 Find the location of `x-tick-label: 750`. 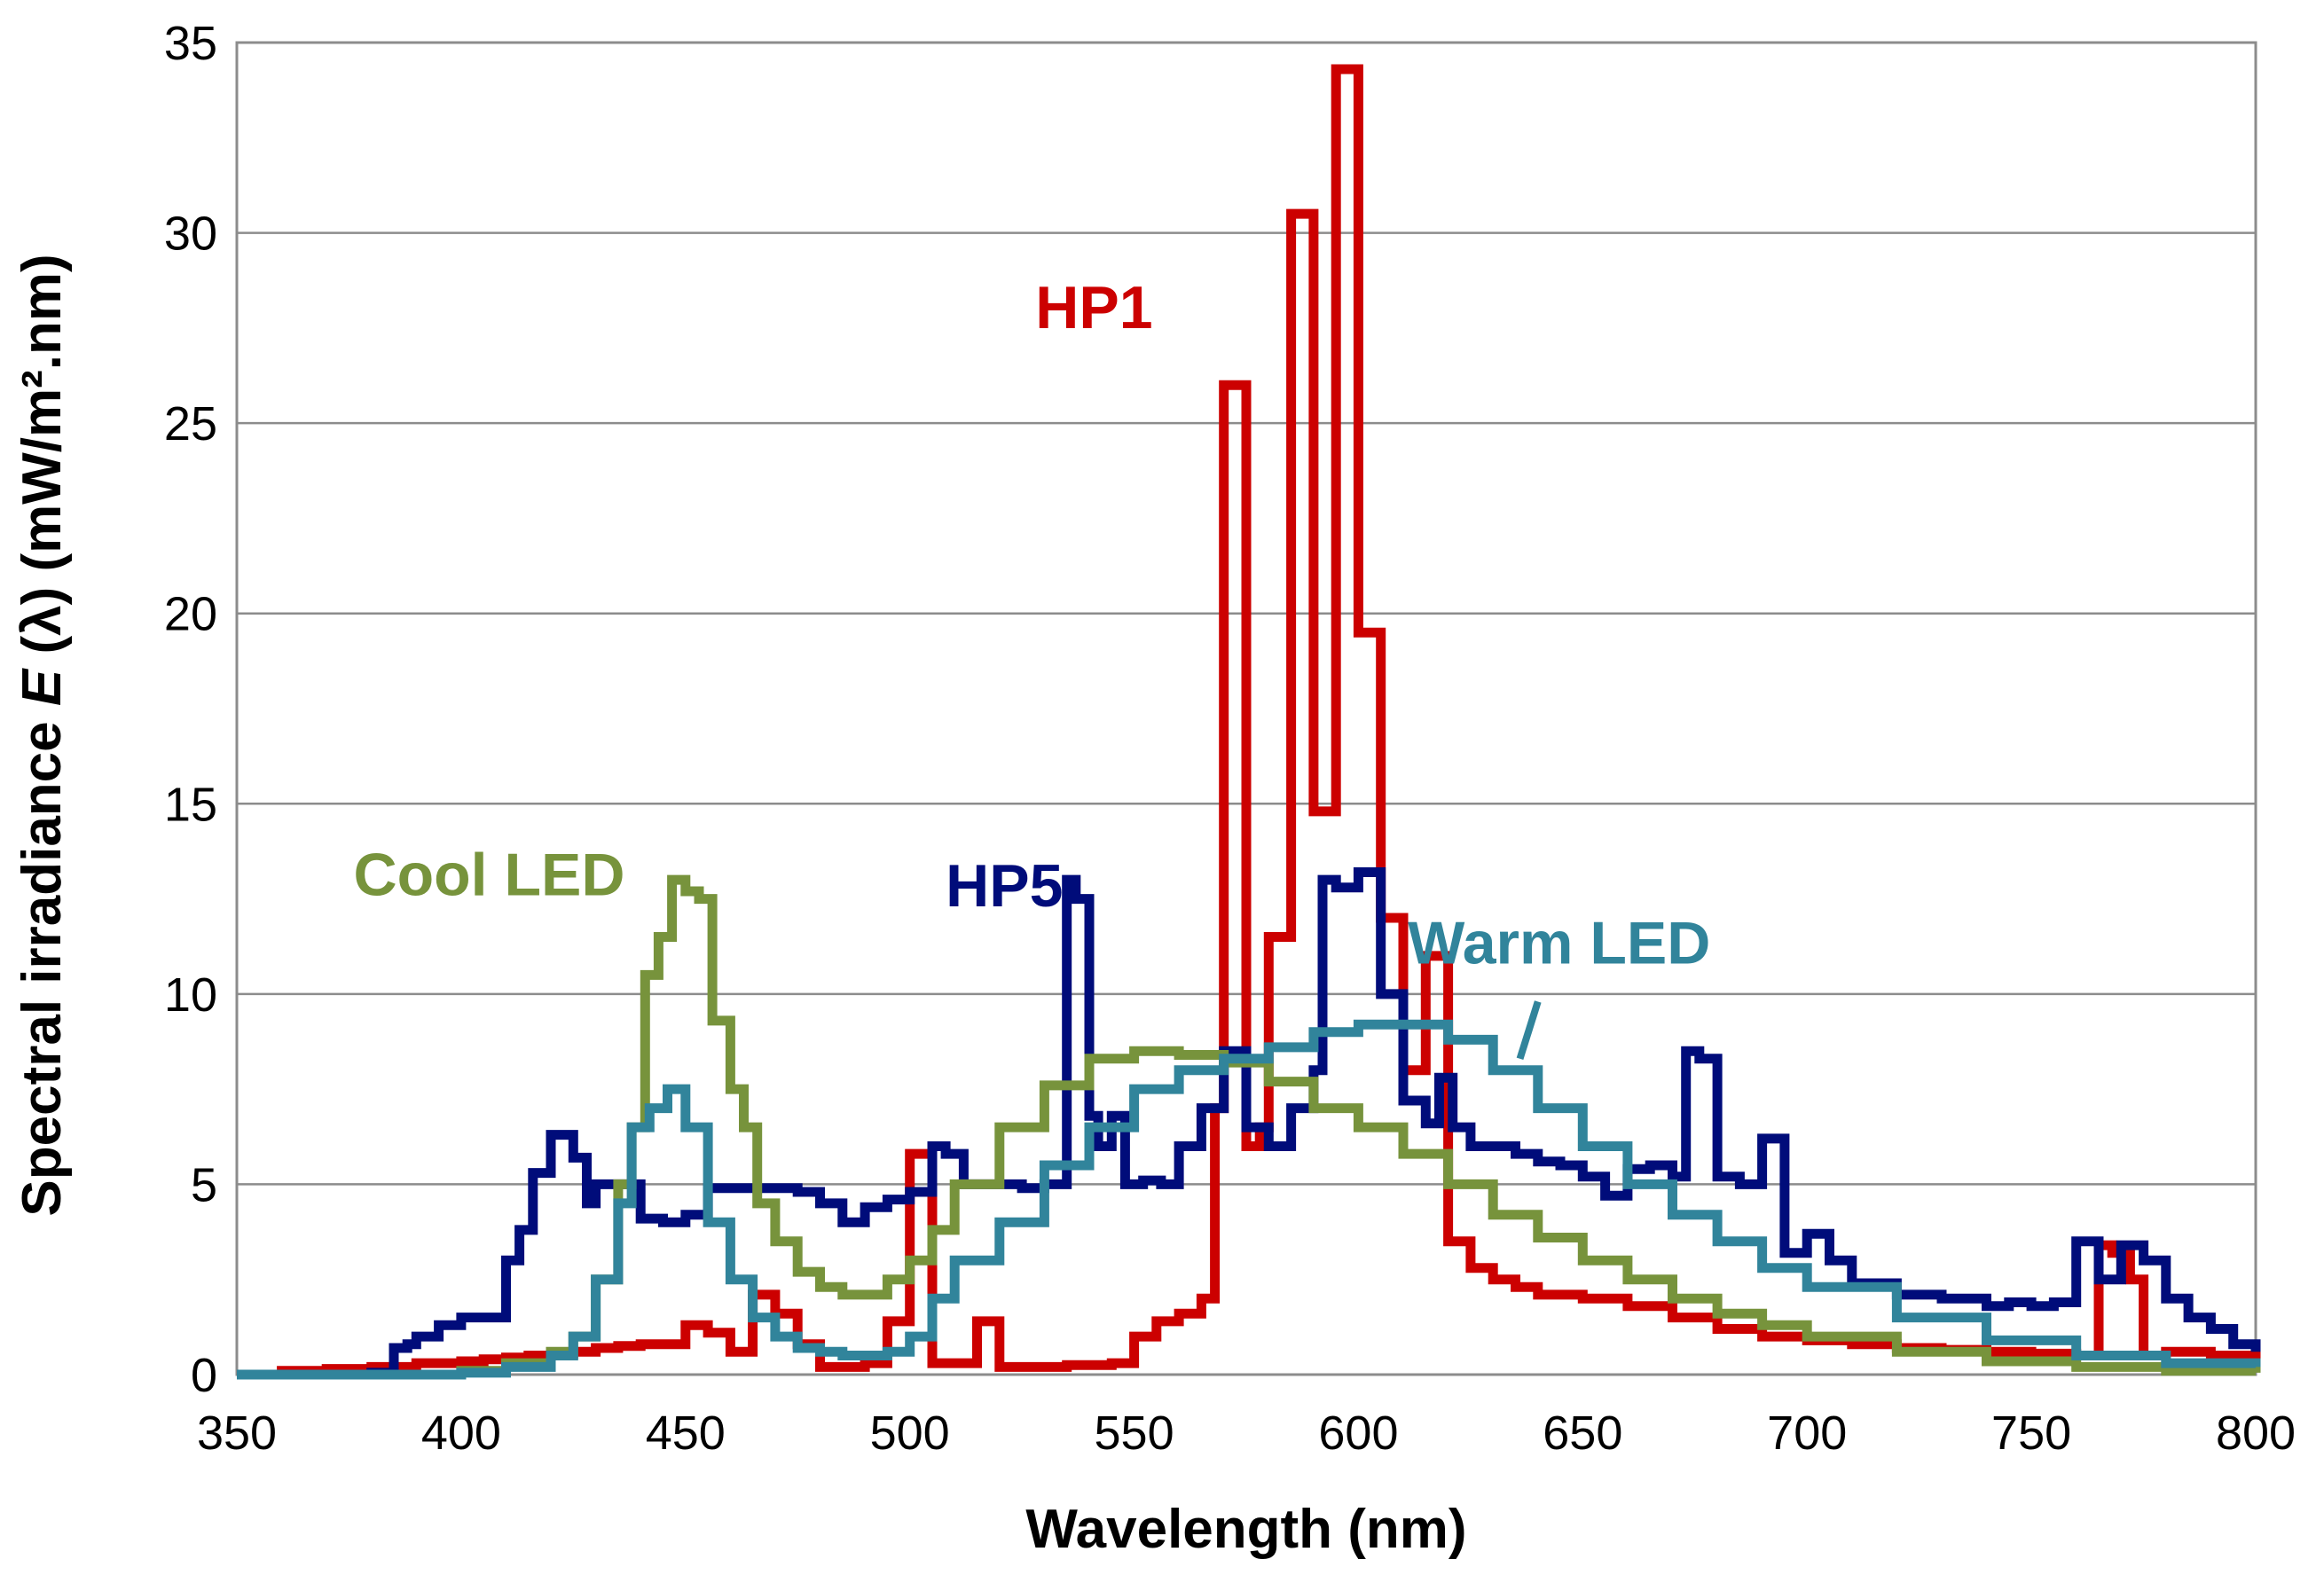

x-tick-label: 750 is located at coordinates (2031, 1433).